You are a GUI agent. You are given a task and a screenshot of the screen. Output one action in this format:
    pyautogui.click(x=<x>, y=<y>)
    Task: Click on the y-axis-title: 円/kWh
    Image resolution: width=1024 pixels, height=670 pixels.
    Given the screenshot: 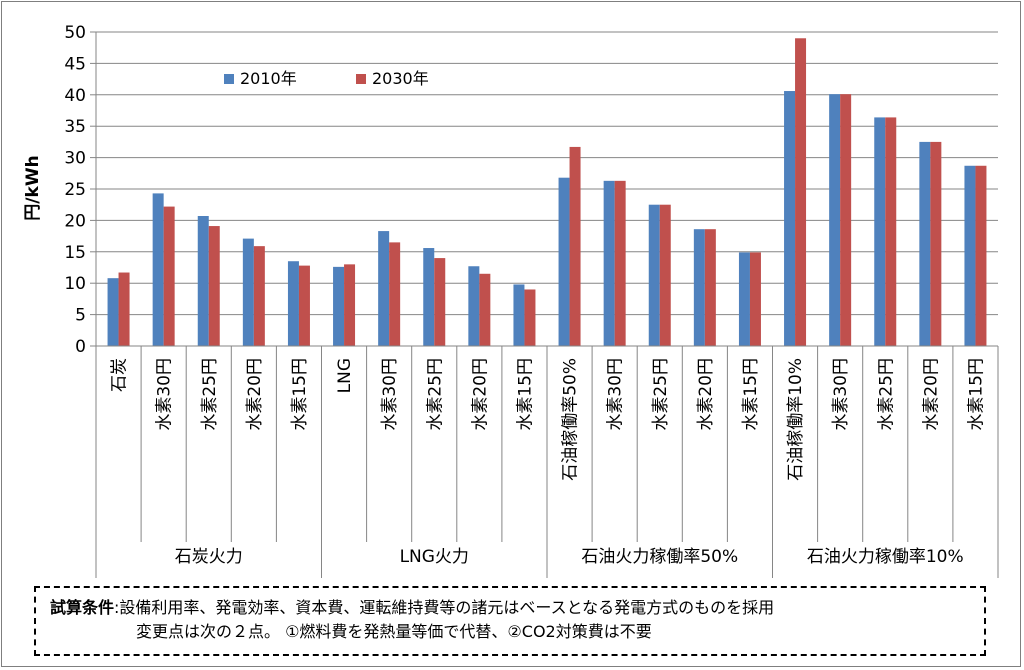 What is the action you would take?
    pyautogui.click(x=33, y=187)
    